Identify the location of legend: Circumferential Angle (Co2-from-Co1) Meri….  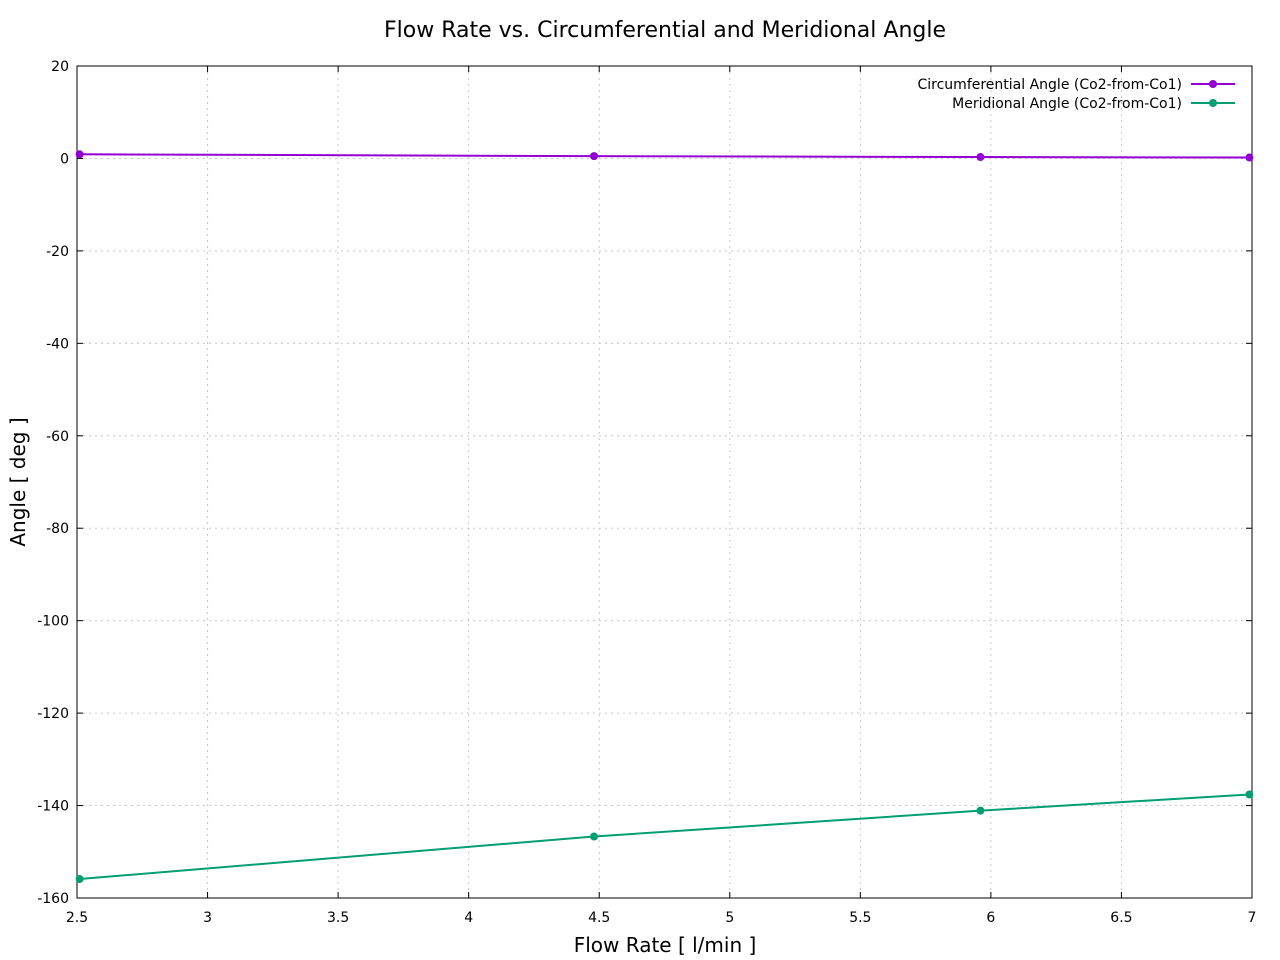
(1076, 94).